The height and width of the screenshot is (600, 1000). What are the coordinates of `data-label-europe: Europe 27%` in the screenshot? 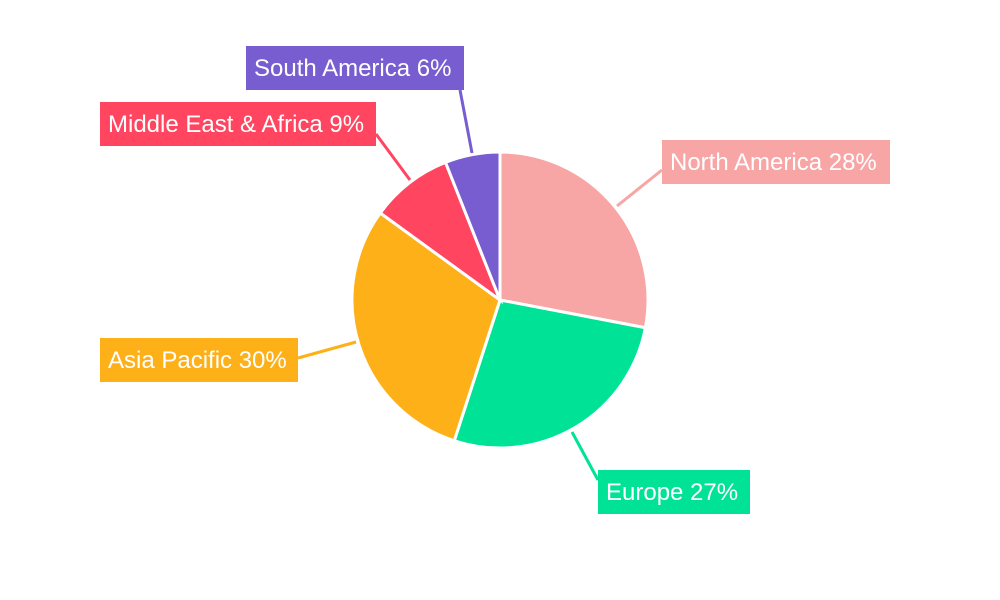 It's located at (672, 492).